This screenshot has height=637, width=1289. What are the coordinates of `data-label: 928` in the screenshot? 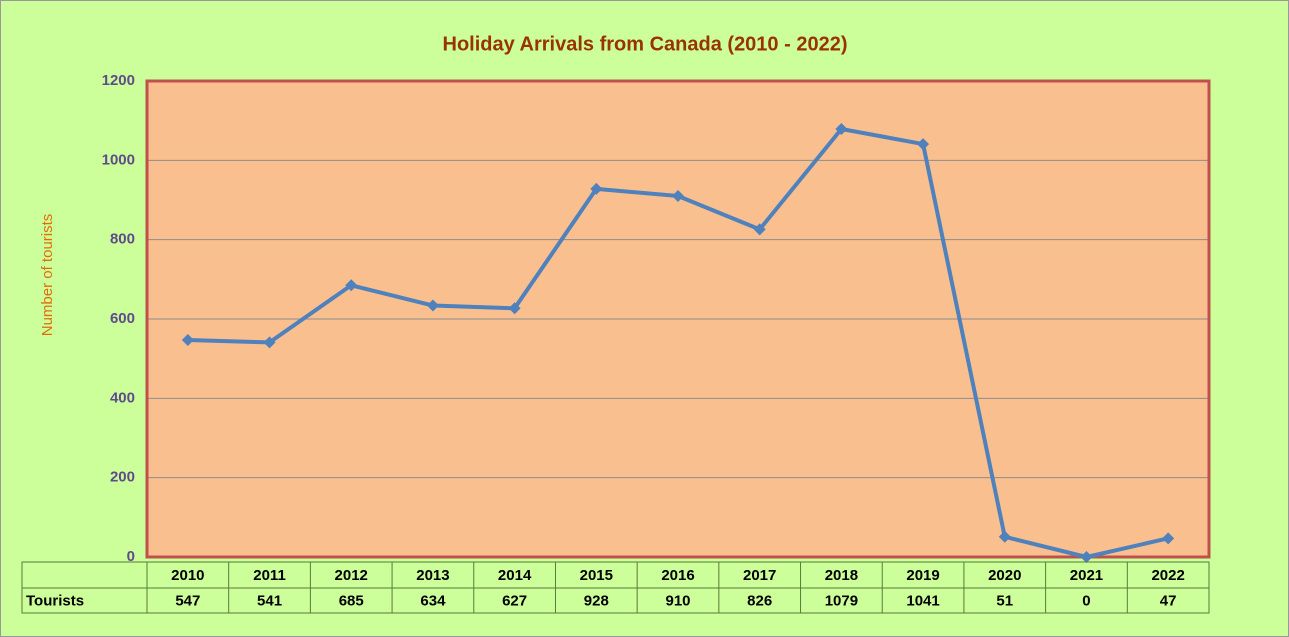 It's located at (596, 600).